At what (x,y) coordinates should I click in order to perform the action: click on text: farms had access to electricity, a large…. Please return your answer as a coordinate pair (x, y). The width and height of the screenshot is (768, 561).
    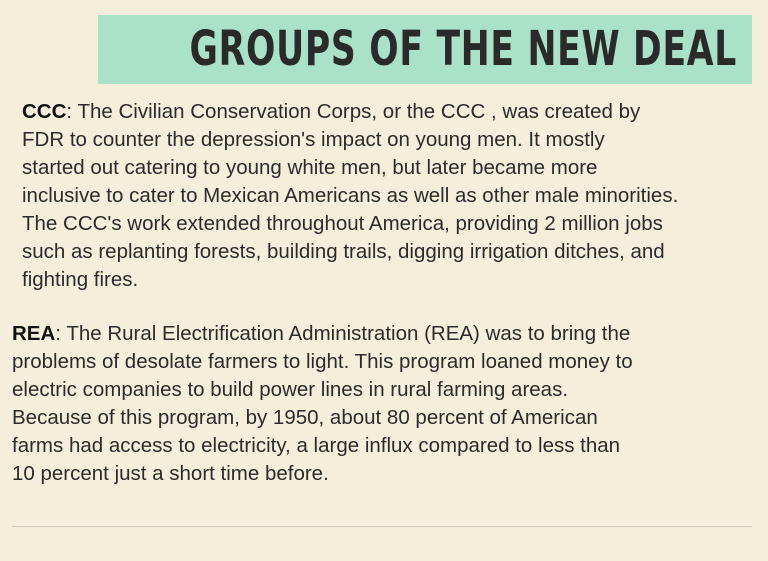
    Looking at the image, I should click on (316, 445).